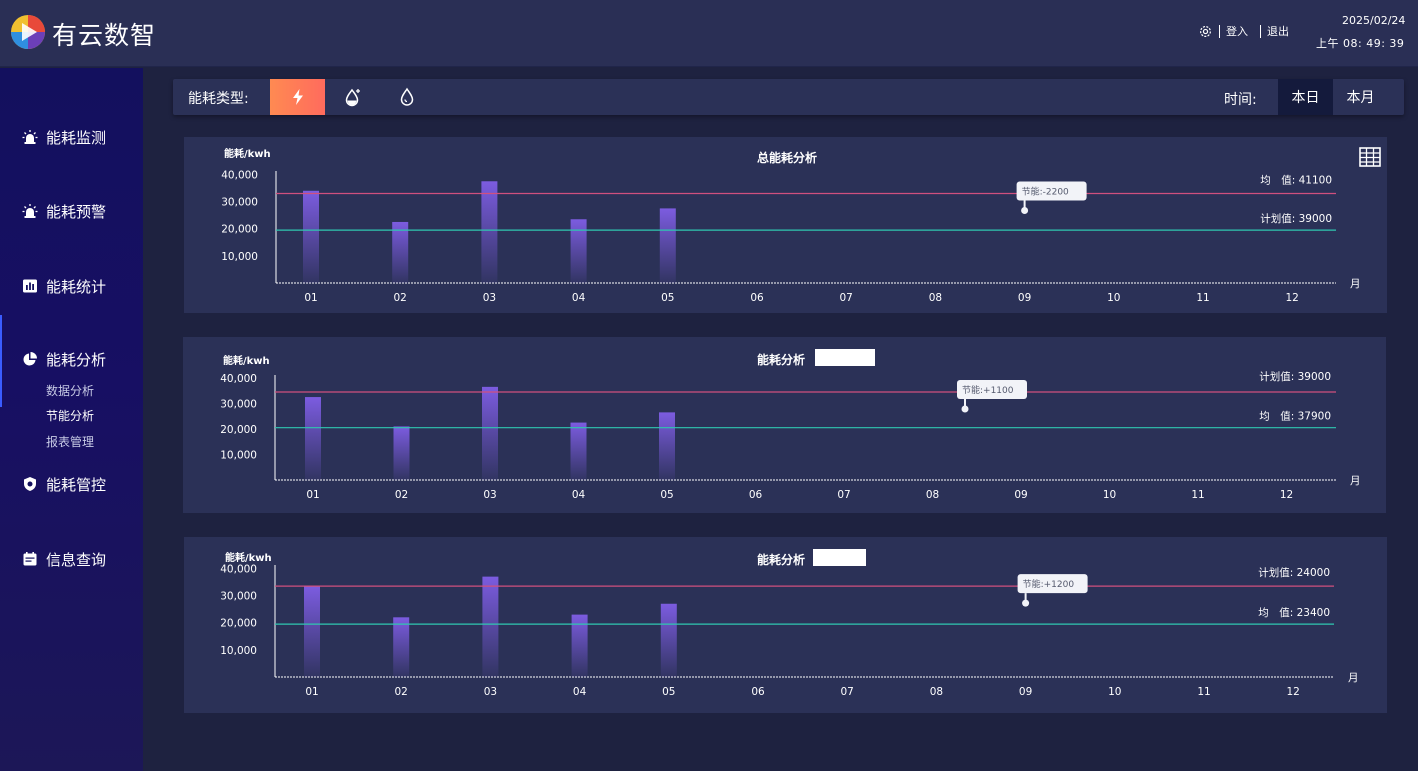 Image resolution: width=1418 pixels, height=771 pixels. I want to click on reference-line-label: 均 值: 23400, so click(1294, 612).